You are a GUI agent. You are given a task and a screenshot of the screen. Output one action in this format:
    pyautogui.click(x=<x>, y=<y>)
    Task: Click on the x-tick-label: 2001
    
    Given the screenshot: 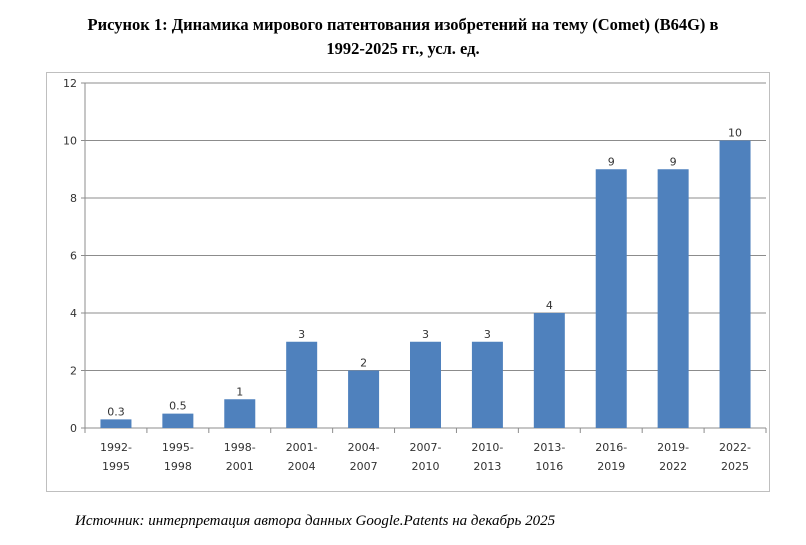 What is the action you would take?
    pyautogui.click(x=240, y=466)
    